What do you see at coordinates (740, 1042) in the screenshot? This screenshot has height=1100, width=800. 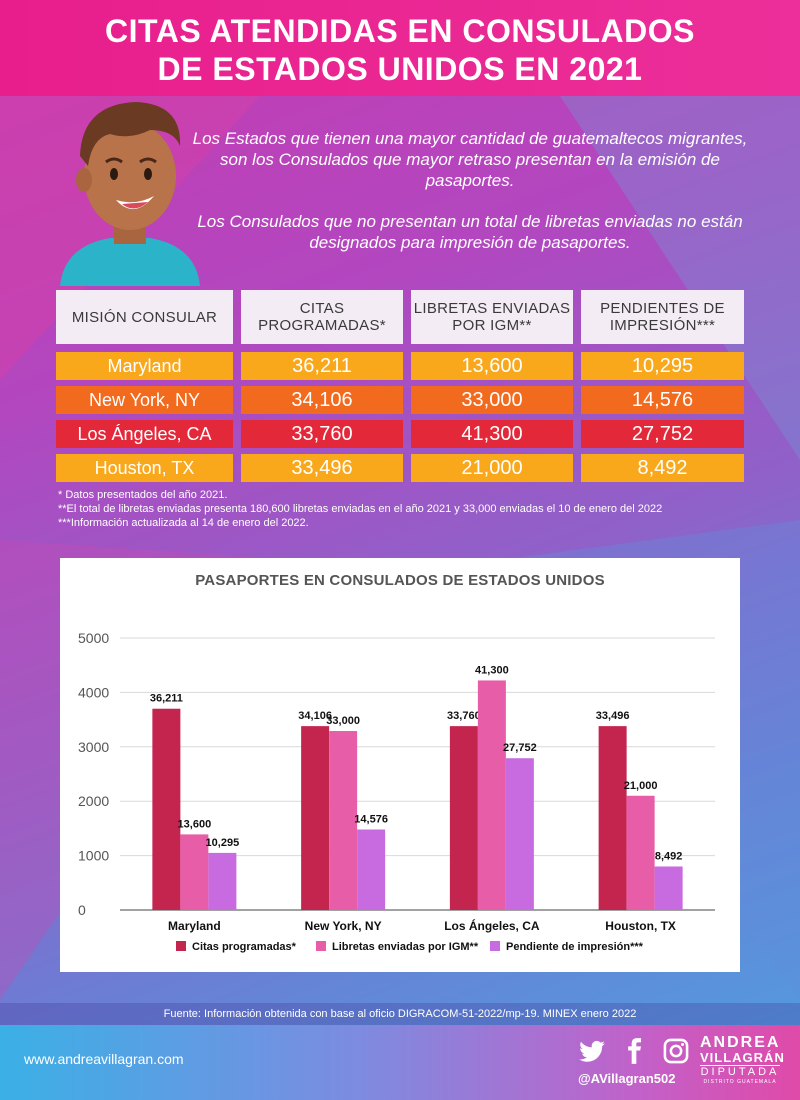 I see `brand-line-1: ANDREA` at bounding box center [740, 1042].